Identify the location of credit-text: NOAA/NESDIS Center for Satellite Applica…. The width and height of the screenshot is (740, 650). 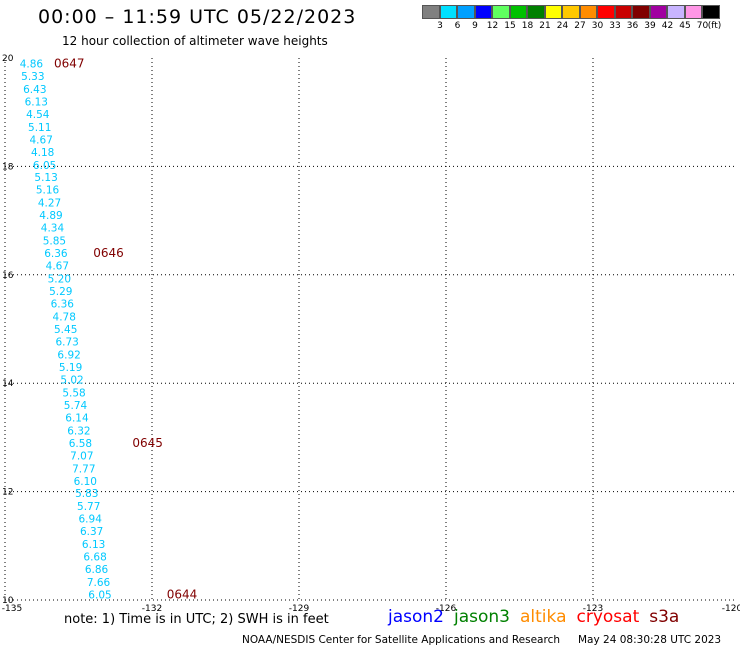
(401, 640).